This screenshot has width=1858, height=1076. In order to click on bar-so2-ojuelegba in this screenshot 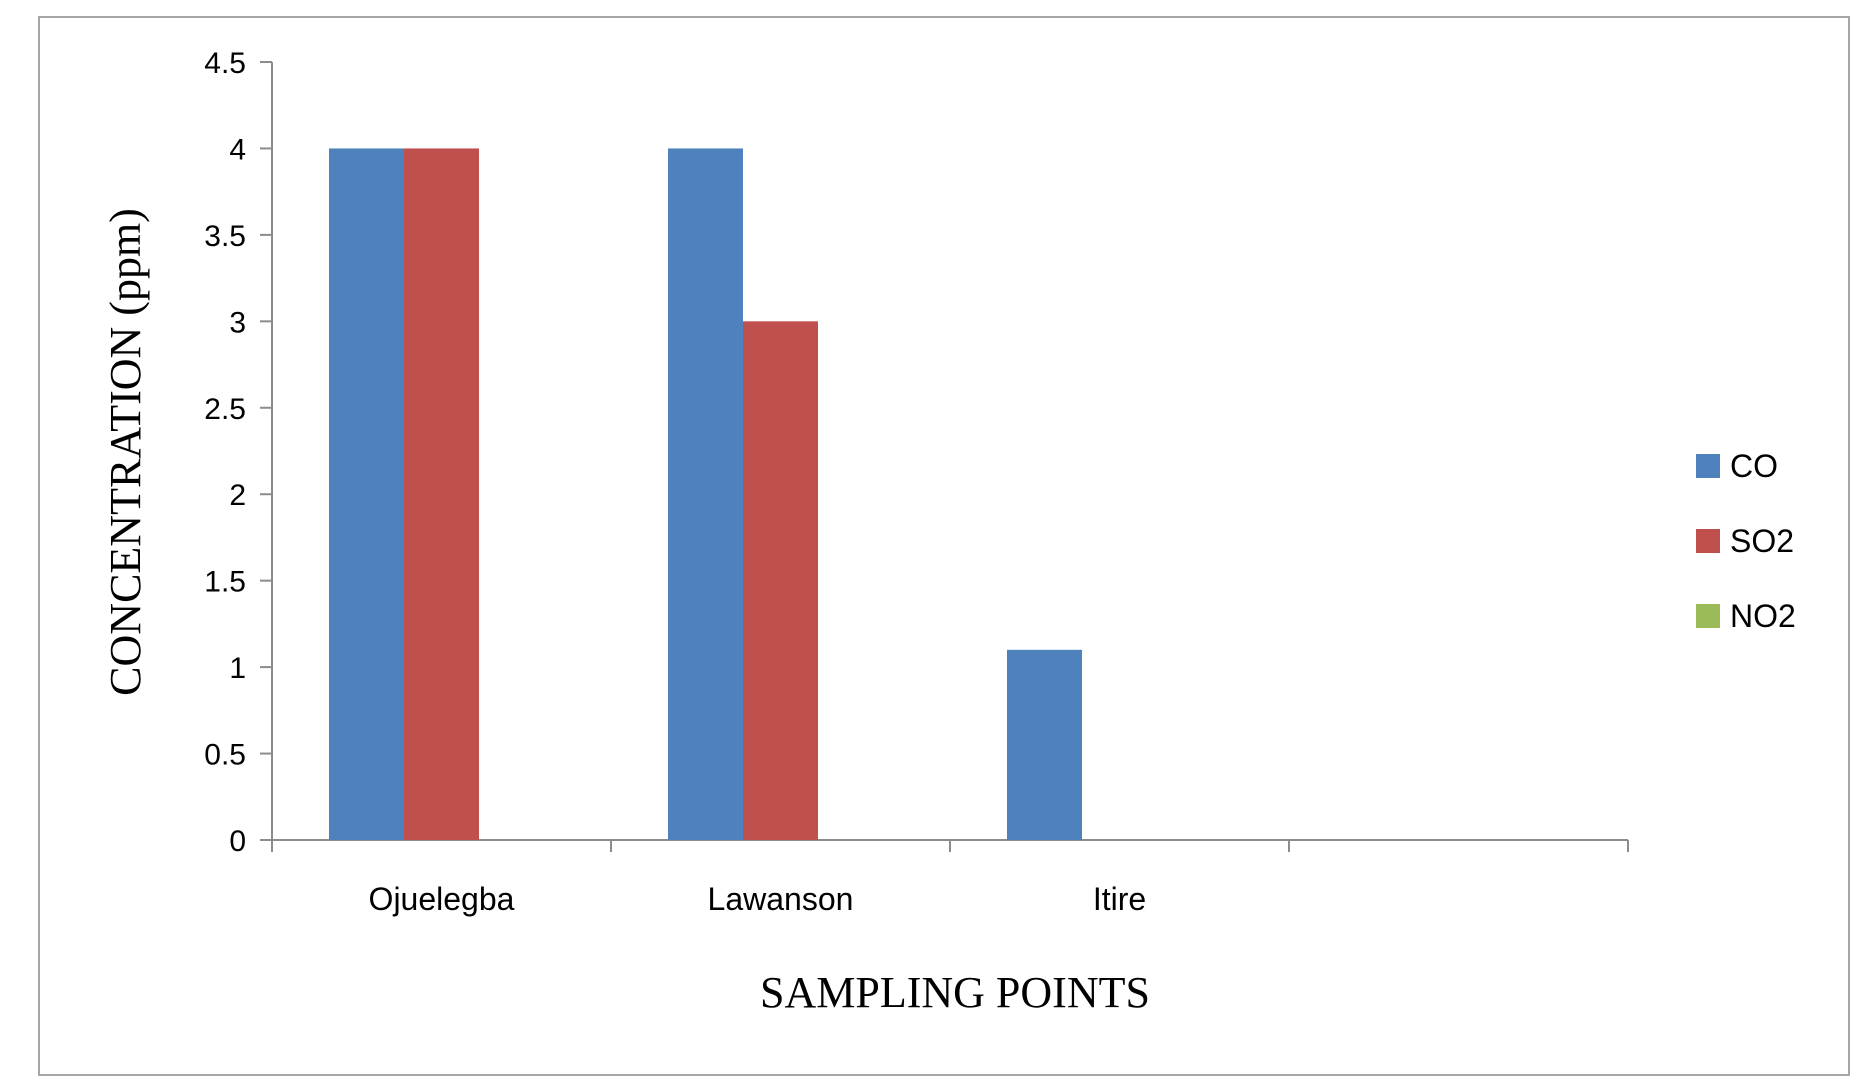, I will do `click(441, 494)`.